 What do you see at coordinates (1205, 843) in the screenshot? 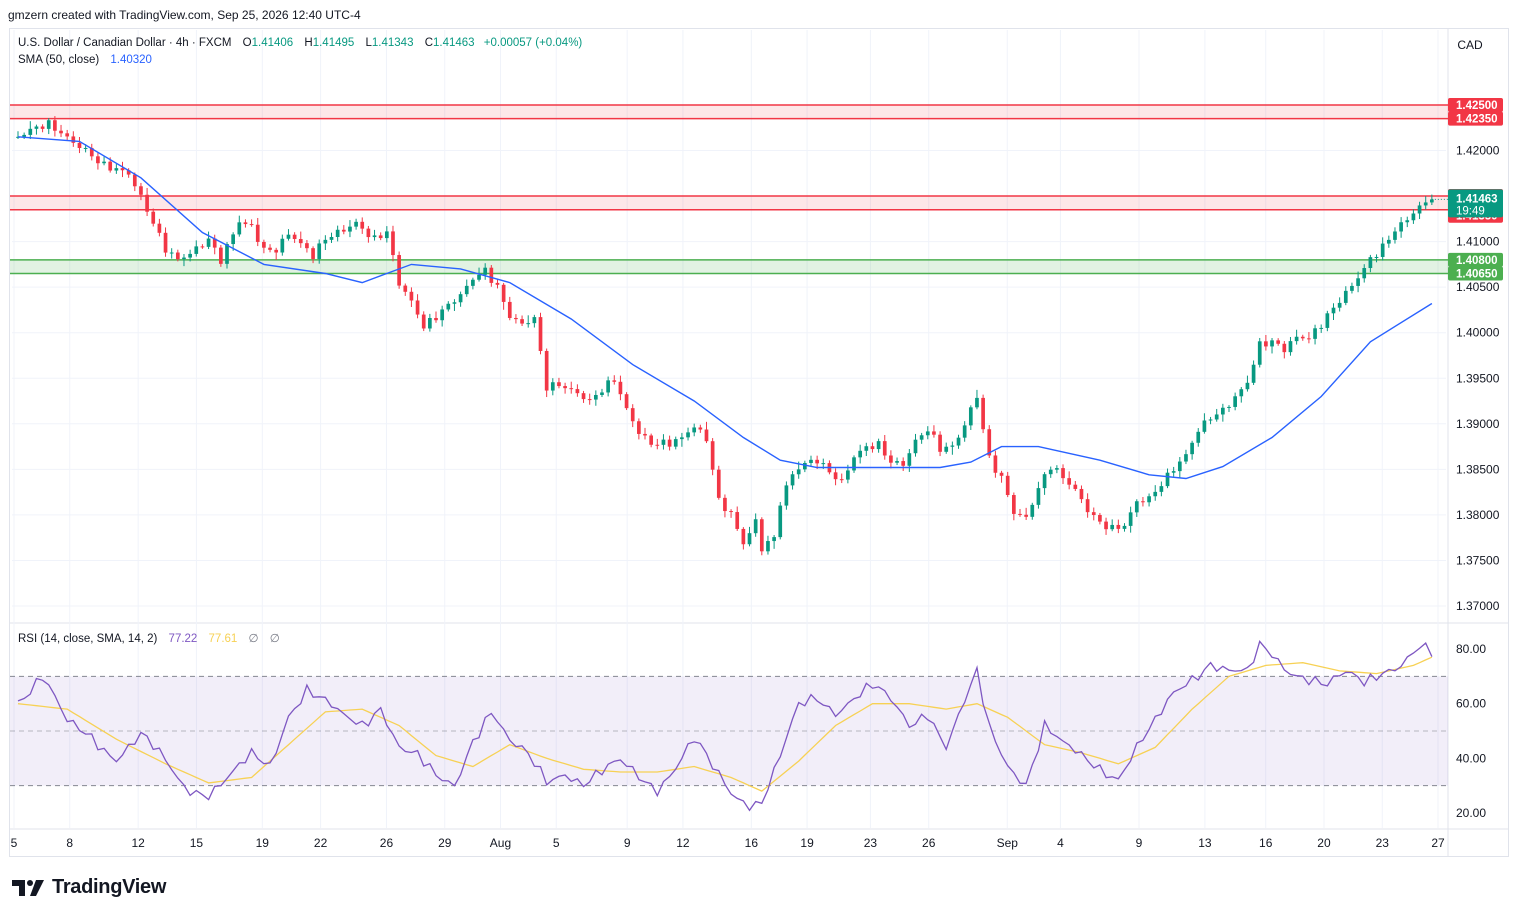
I see `time-tick-label: 13` at bounding box center [1205, 843].